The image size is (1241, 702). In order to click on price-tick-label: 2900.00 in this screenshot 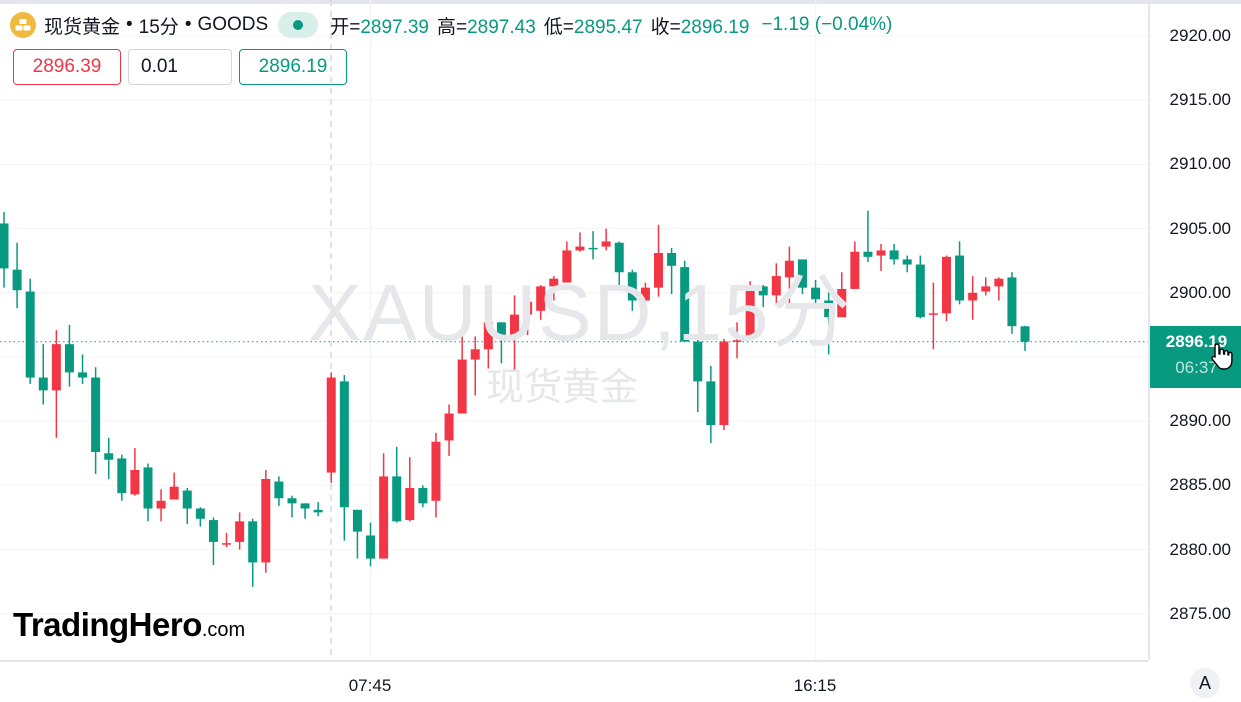, I will do `click(1200, 292)`.